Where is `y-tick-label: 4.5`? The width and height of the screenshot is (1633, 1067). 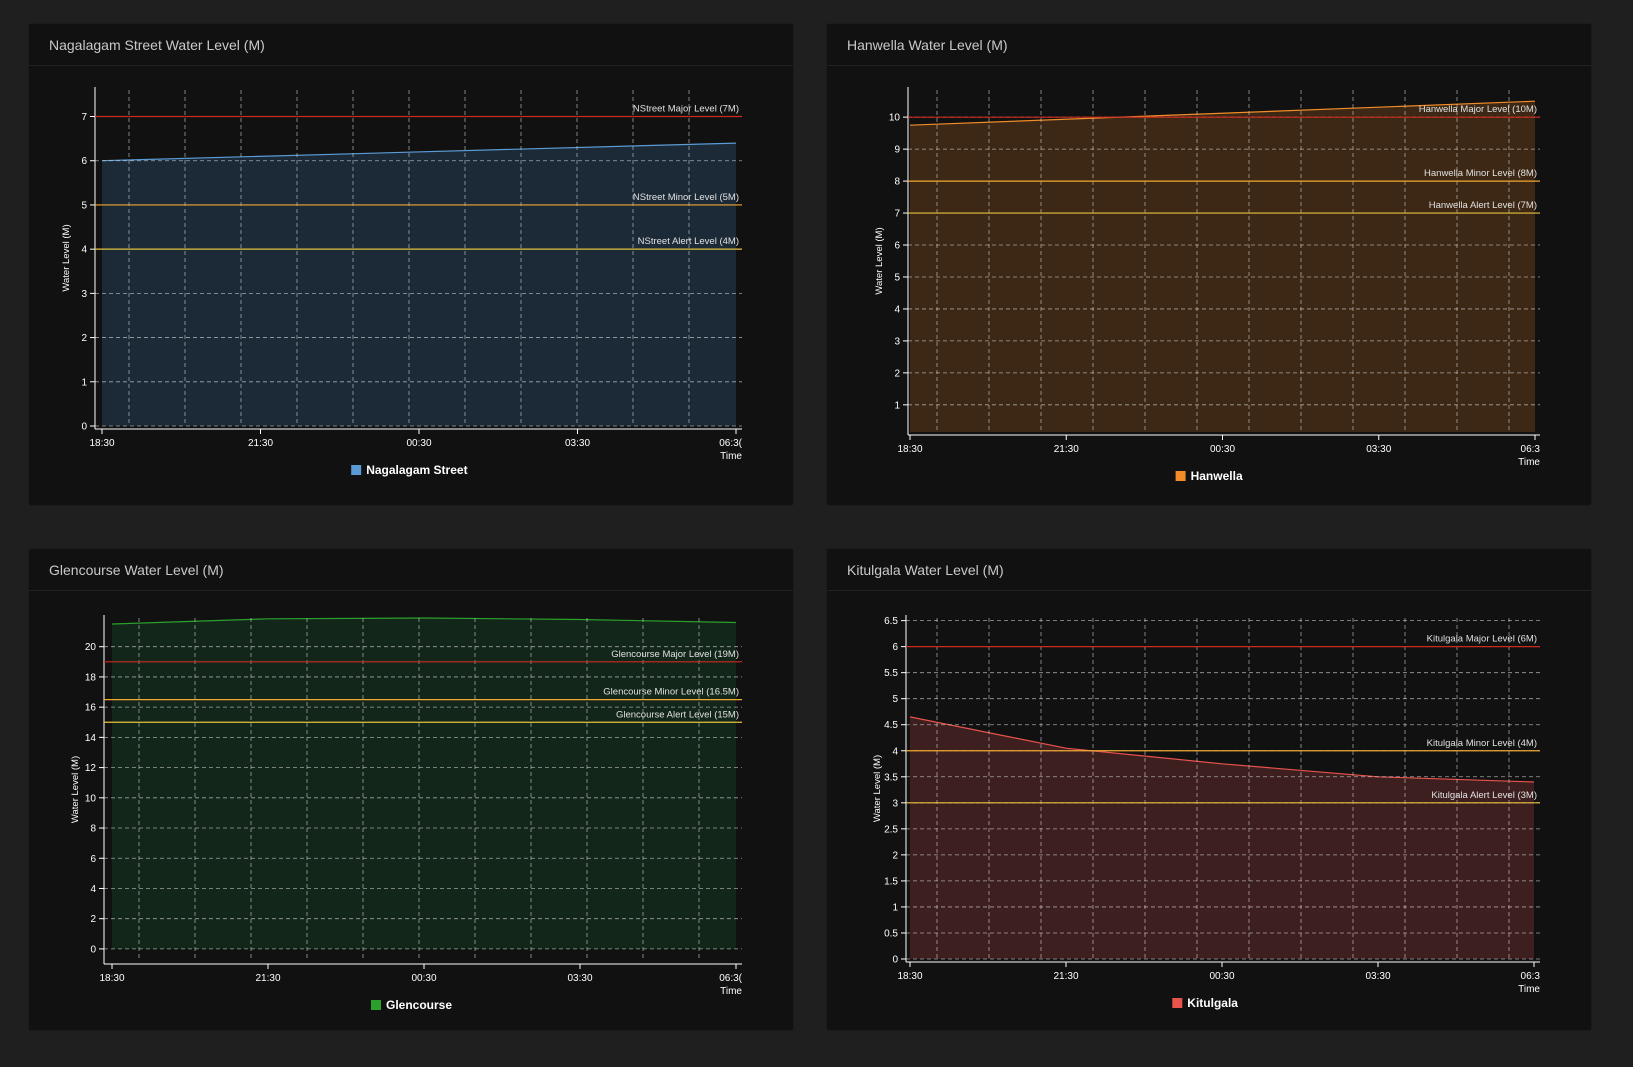 y-tick-label: 4.5 is located at coordinates (891, 725).